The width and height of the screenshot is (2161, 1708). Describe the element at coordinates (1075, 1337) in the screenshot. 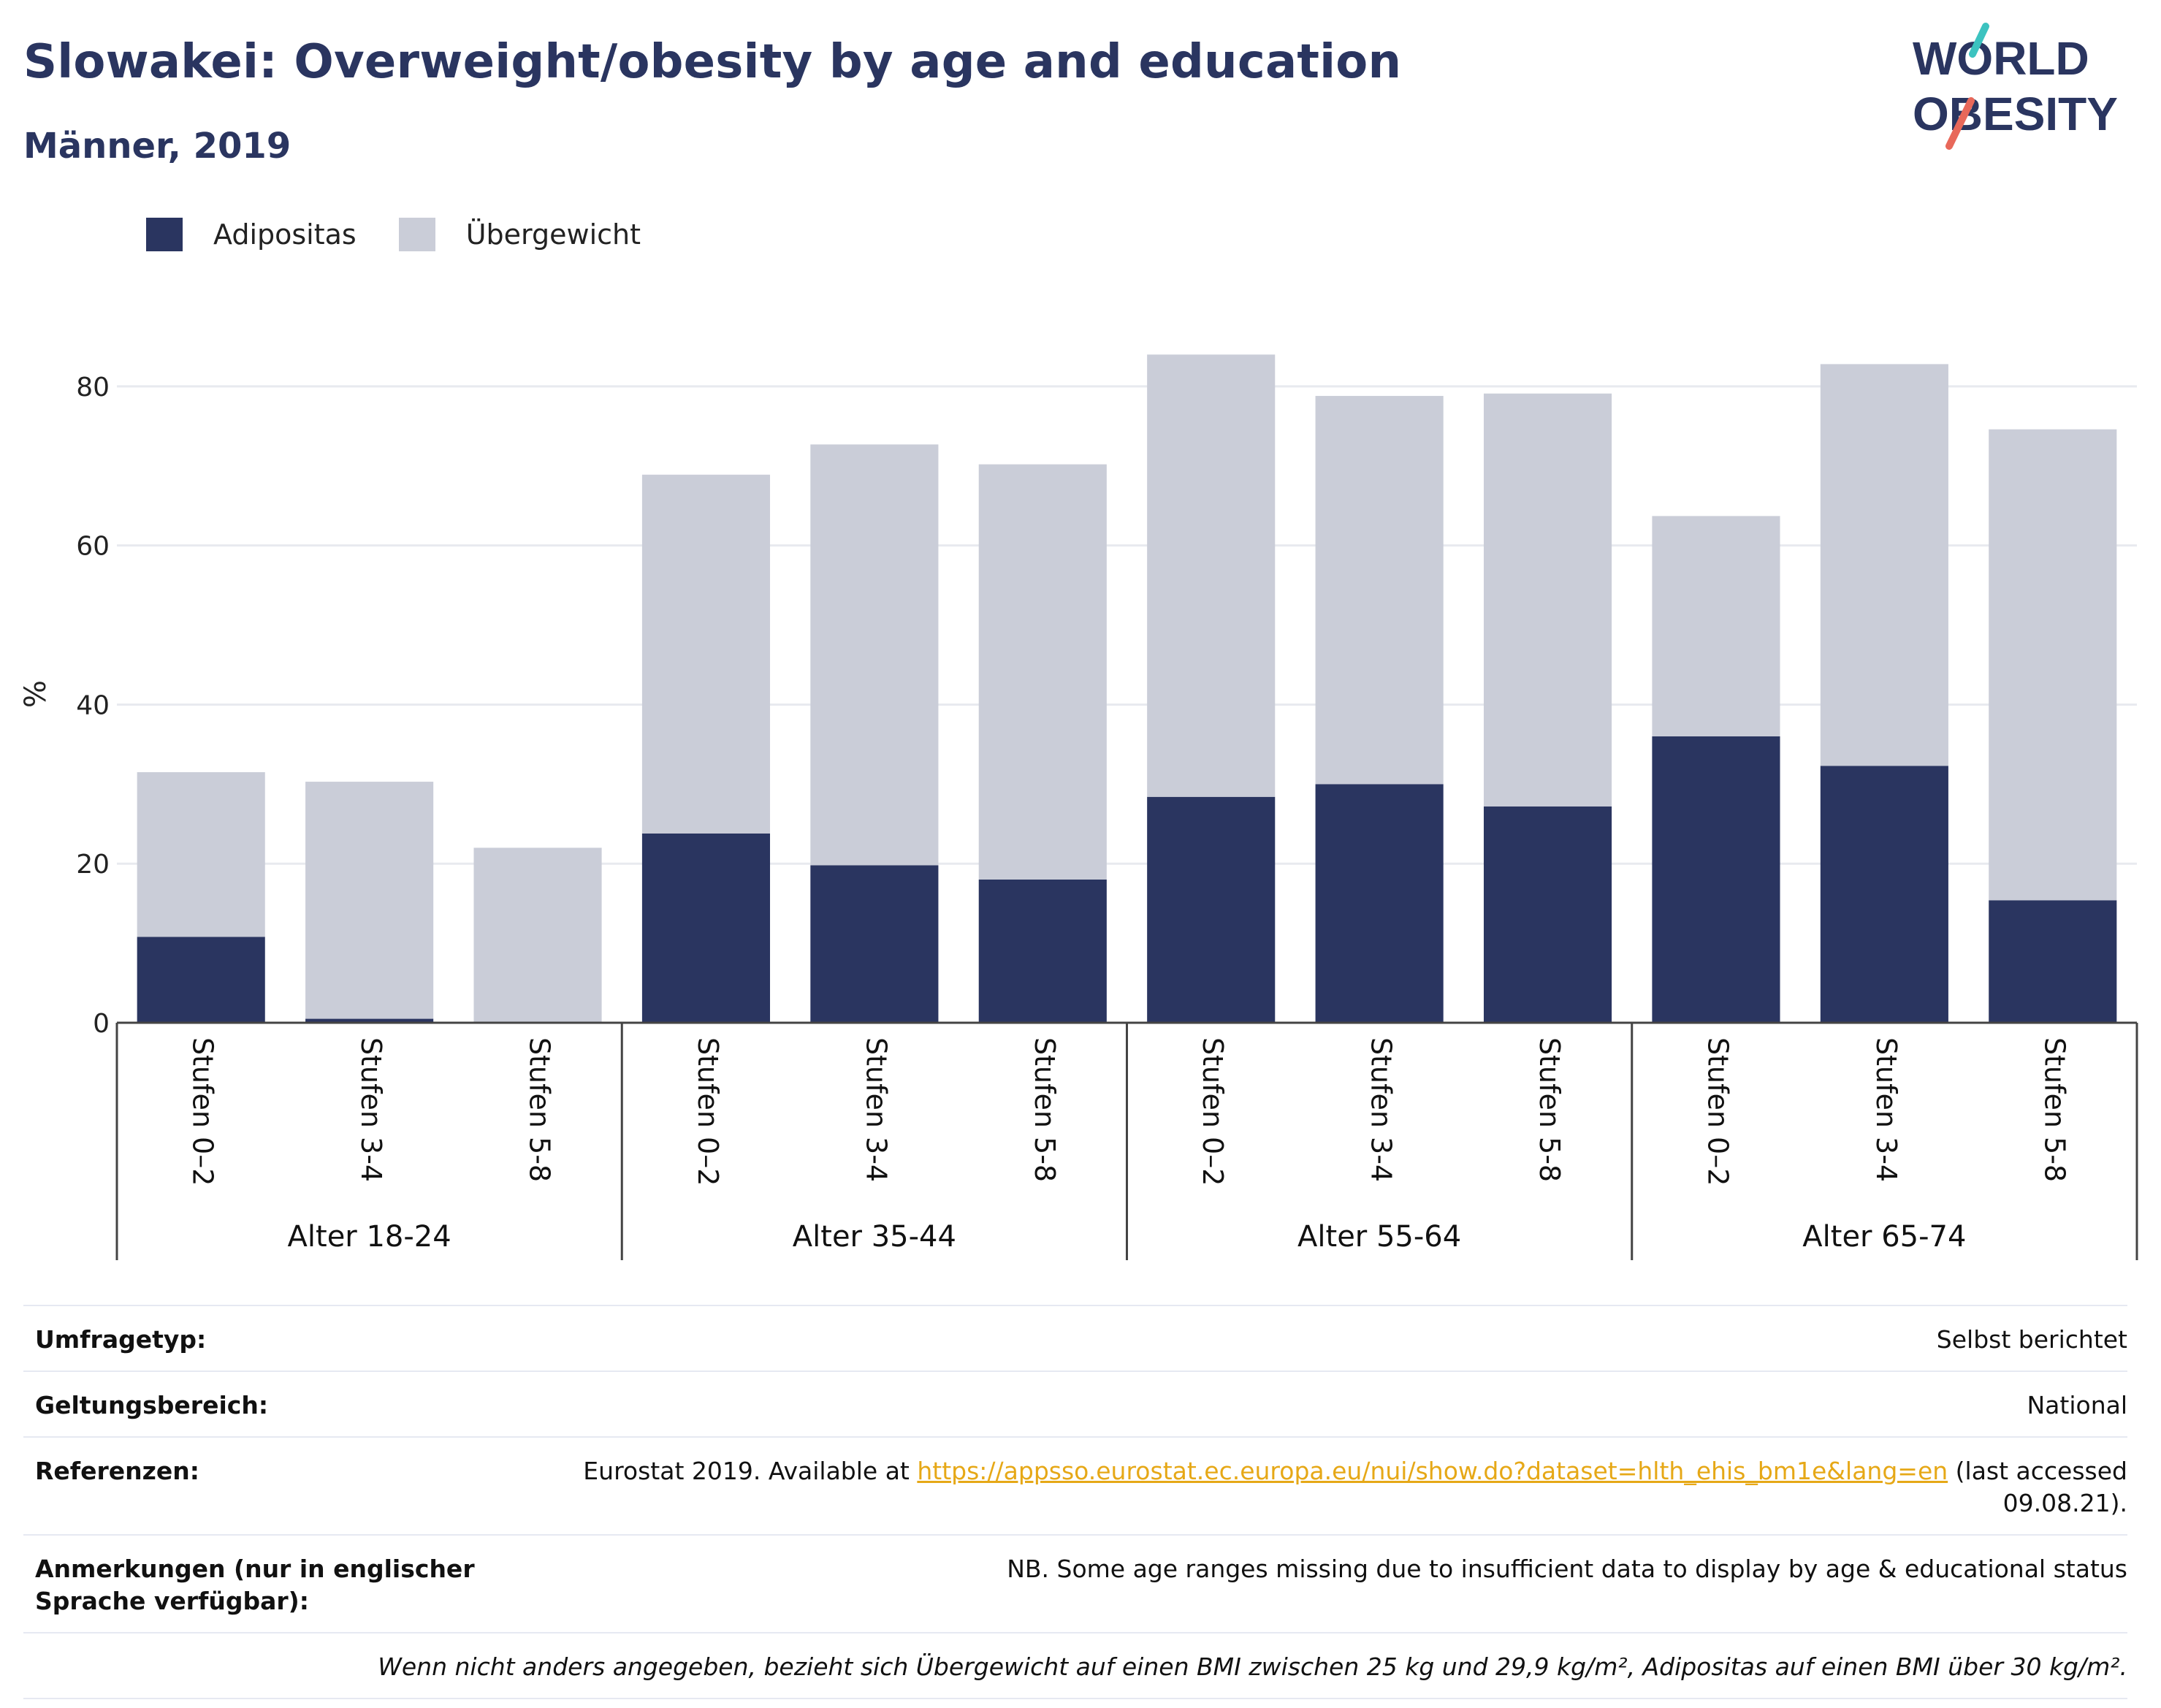

I see `info-row-survey-type: Umfragetyp: Selbst berichtet` at that location.